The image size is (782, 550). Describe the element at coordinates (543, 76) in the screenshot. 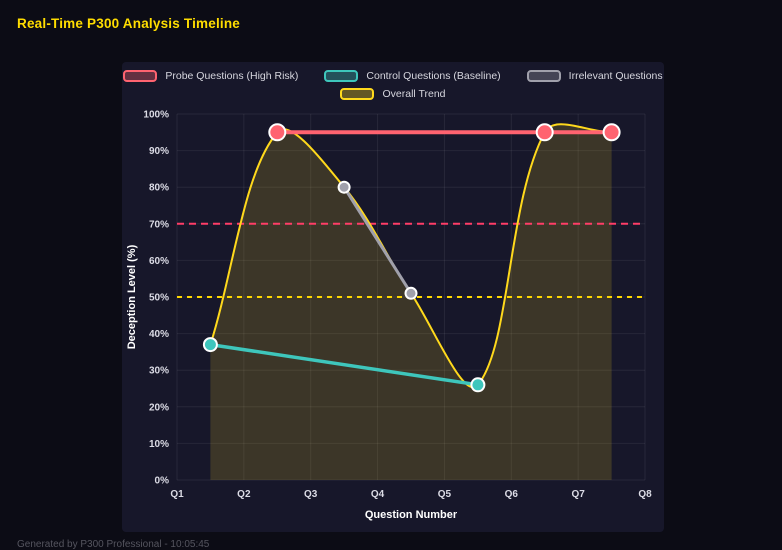

I see `legend-swatch-irrelevant` at that location.